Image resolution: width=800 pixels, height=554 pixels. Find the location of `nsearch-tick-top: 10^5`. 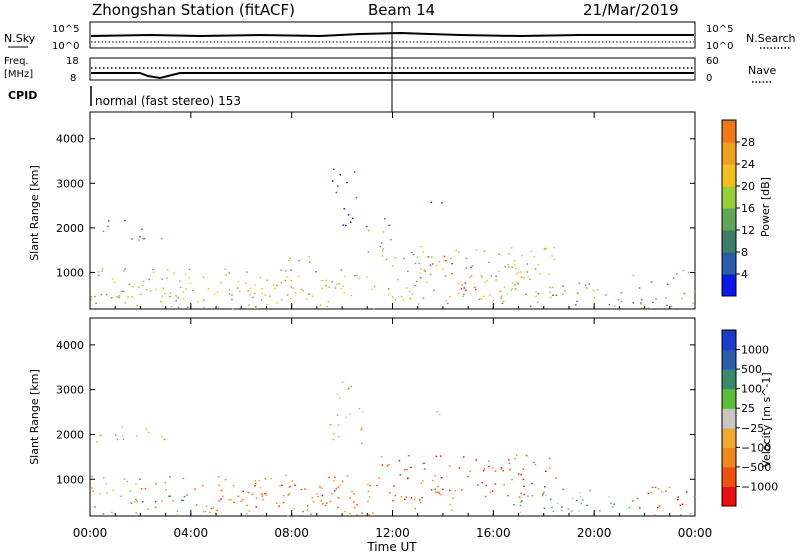

nsearch-tick-top: 10^5 is located at coordinates (719, 29).